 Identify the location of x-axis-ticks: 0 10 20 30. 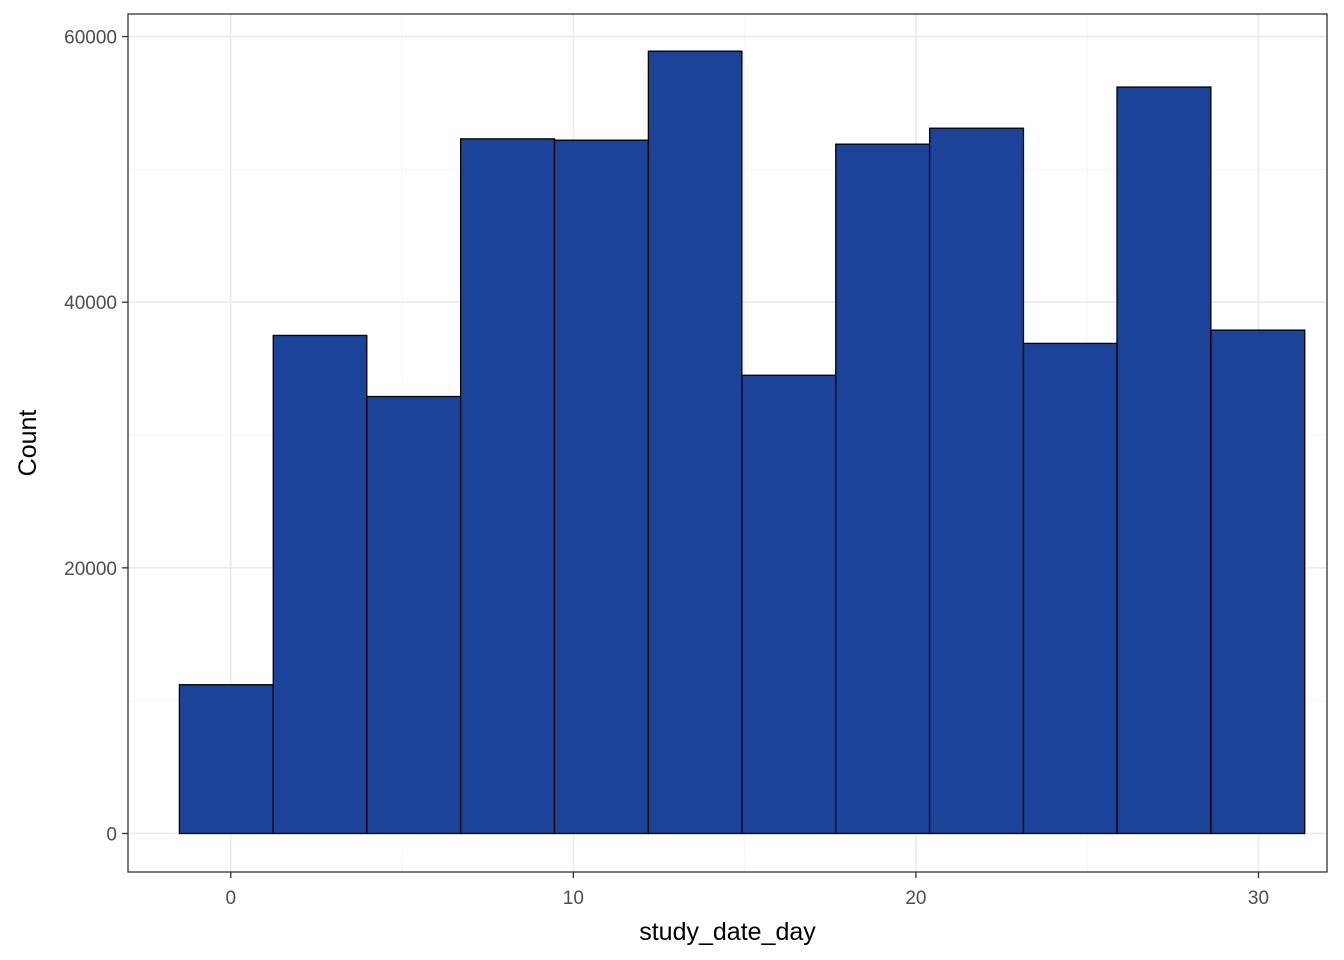
(747, 890).